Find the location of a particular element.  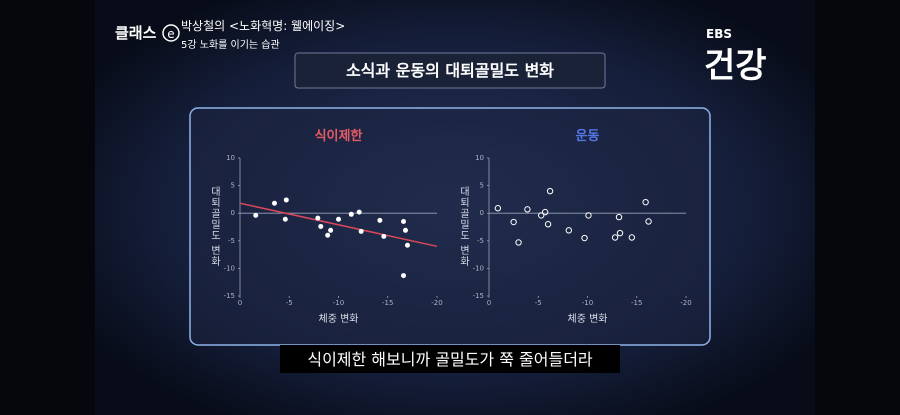

title-box is located at coordinates (450, 70).